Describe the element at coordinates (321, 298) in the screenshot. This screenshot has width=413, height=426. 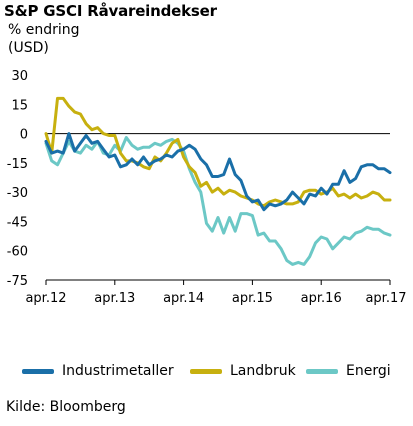
I see `x-tick-label: apr.16` at that location.